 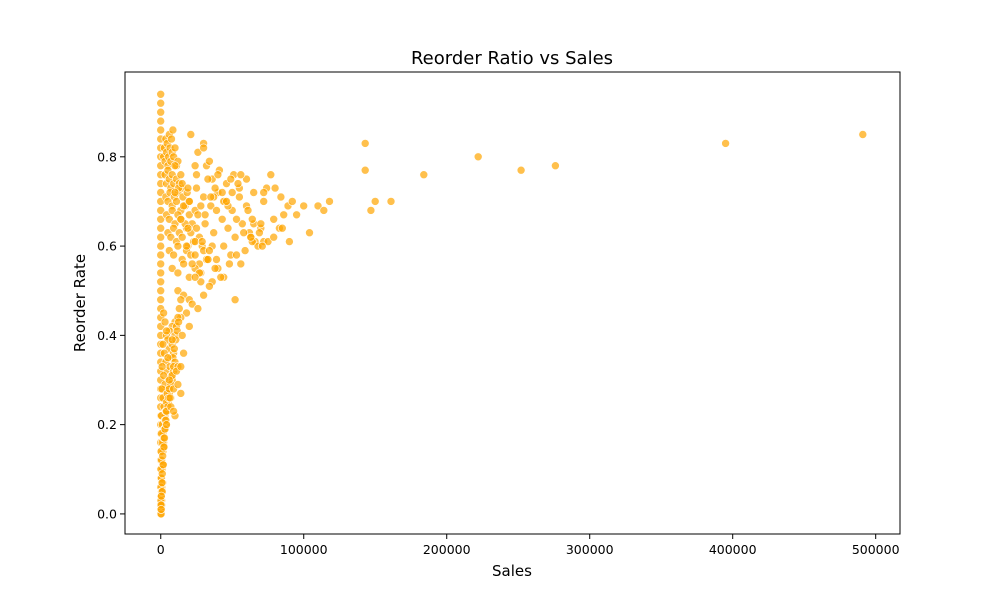 I want to click on x-tick-label: 200000, so click(x=447, y=549).